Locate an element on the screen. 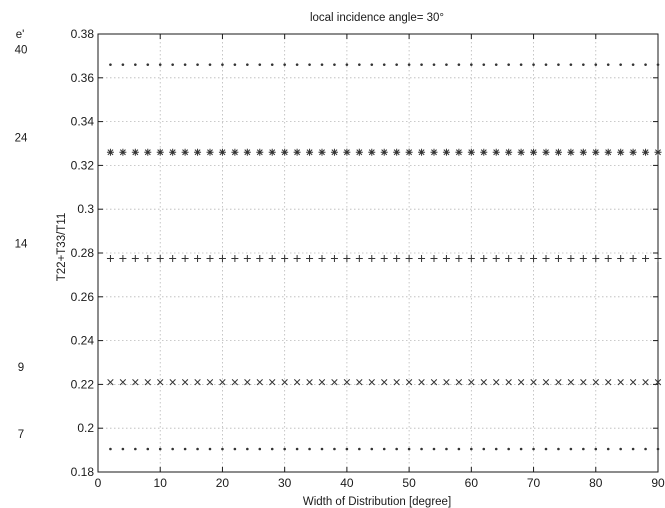  e-prime-value: 14 is located at coordinates (21, 244).